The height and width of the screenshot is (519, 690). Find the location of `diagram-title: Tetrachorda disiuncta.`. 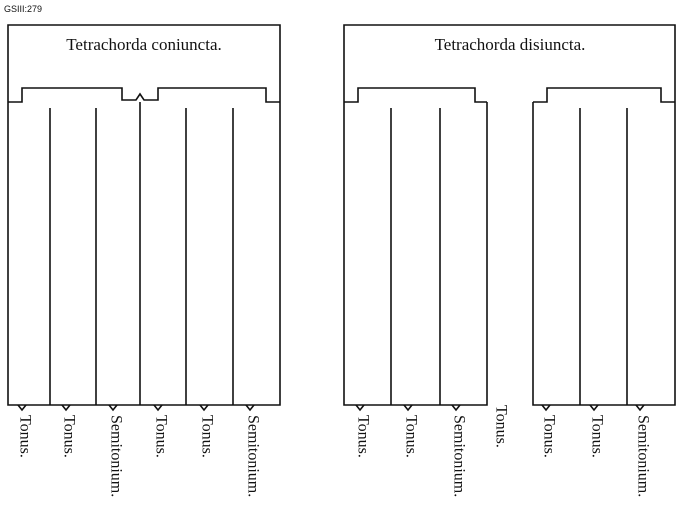

diagram-title: Tetrachorda disiuncta. is located at coordinates (510, 44).